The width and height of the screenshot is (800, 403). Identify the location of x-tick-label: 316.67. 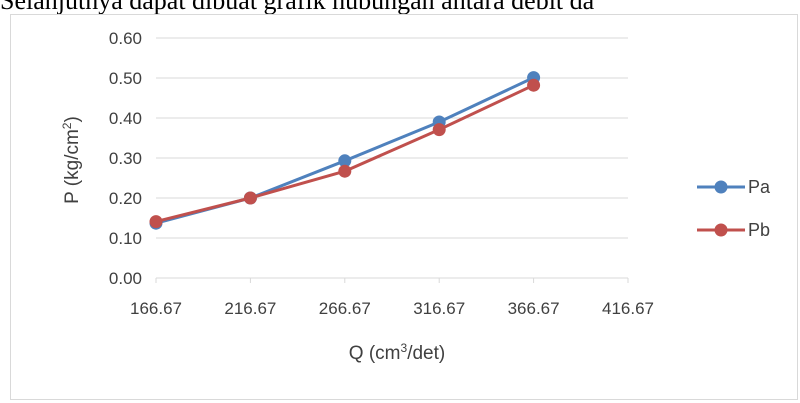
(439, 308).